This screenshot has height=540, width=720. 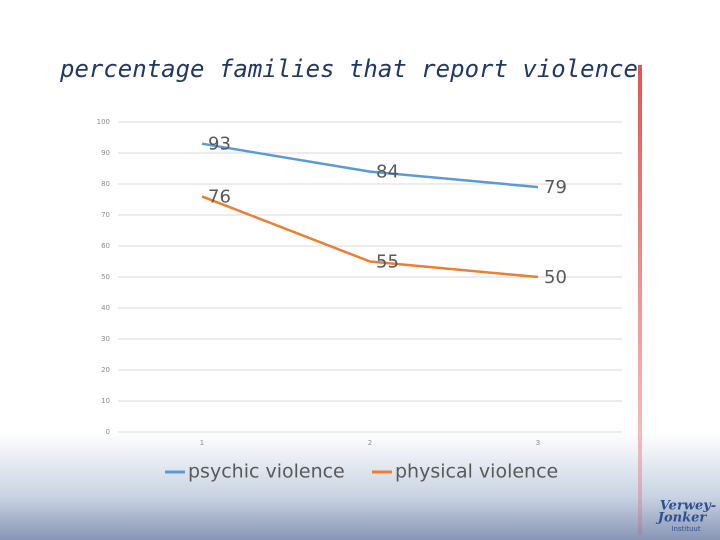 What do you see at coordinates (105, 184) in the screenshot?
I see `y-tick-label: 80` at bounding box center [105, 184].